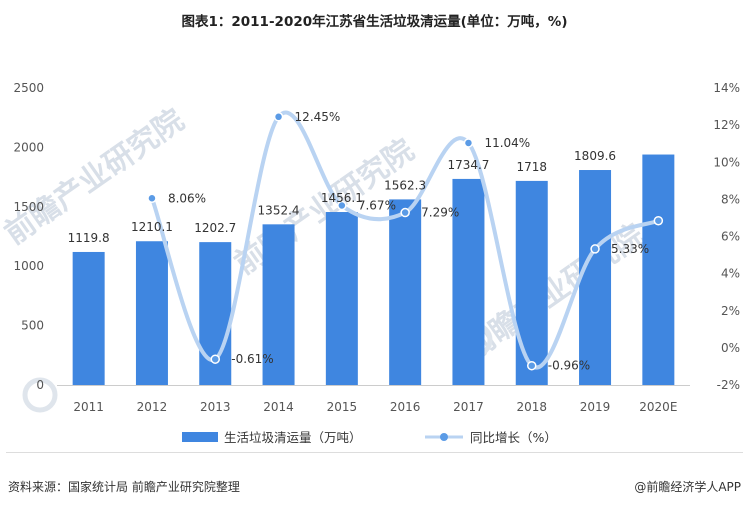 This screenshot has height=509, width=749. What do you see at coordinates (531, 167) in the screenshot?
I see `bar-value-label: 1718` at bounding box center [531, 167].